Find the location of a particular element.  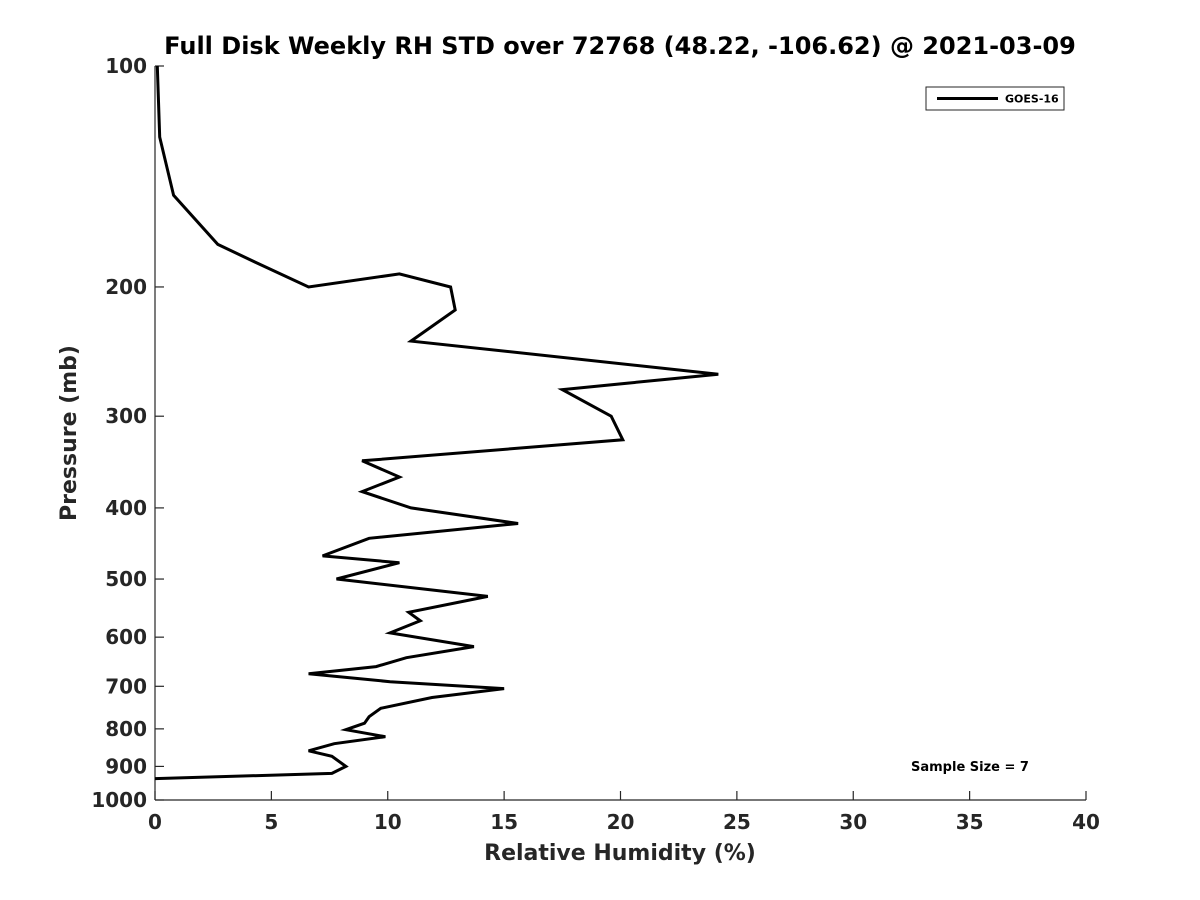

legend: GOES-16 is located at coordinates (995, 98).